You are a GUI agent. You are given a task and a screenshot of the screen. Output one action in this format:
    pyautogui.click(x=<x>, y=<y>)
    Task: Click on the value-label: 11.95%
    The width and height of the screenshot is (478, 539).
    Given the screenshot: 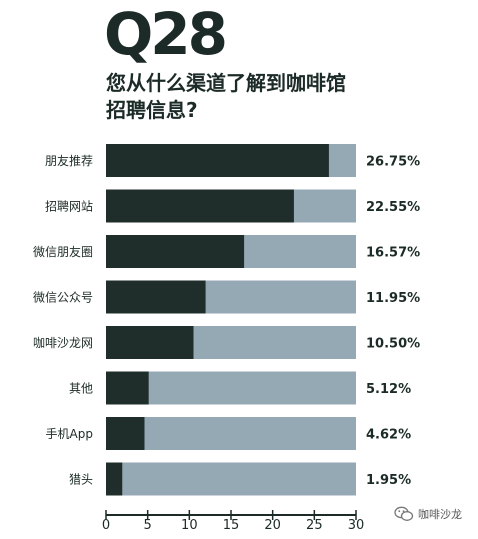 What is the action you would take?
    pyautogui.click(x=393, y=298)
    